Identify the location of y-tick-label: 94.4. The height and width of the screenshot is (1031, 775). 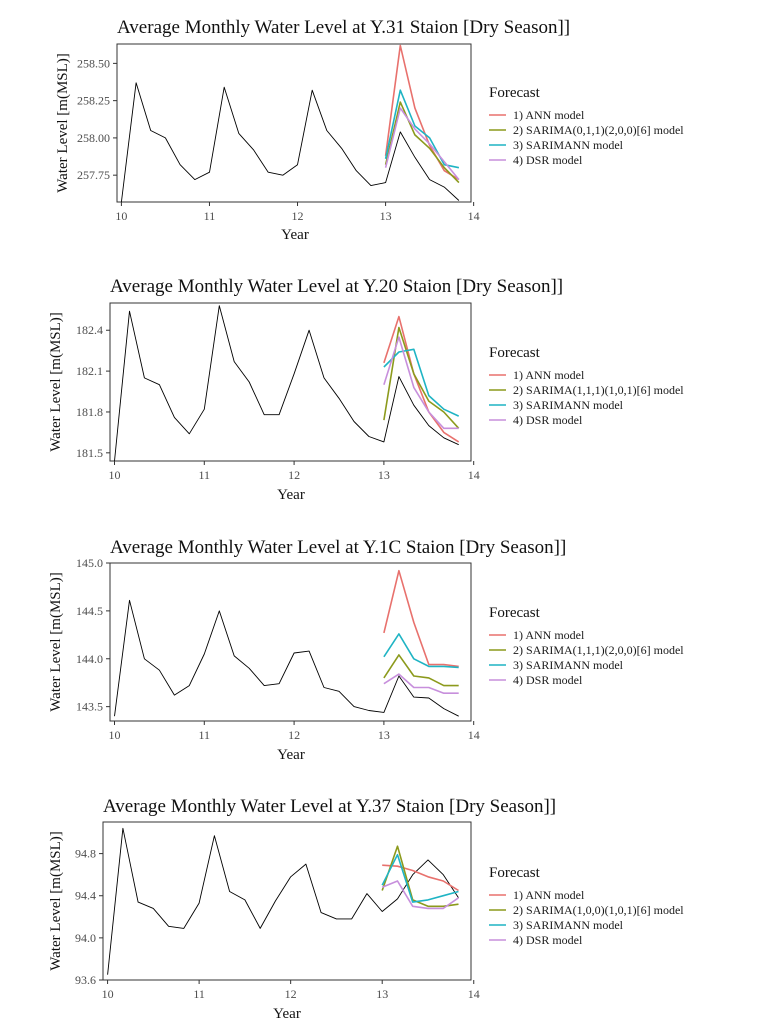
(85, 896).